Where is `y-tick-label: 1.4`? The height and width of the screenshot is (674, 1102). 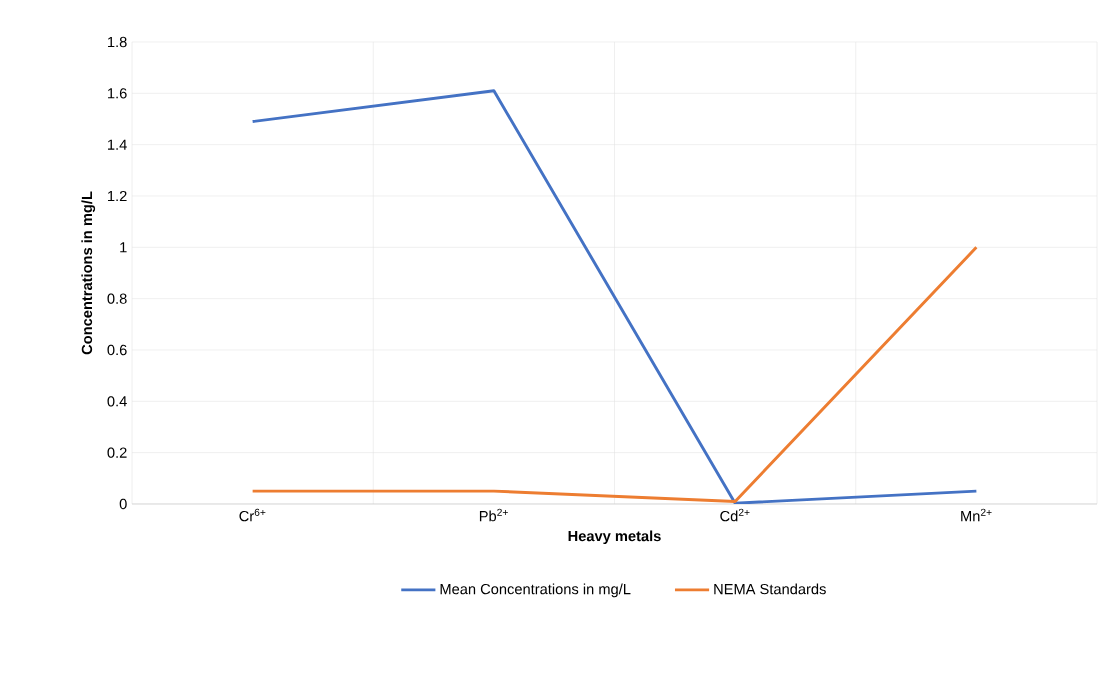 y-tick-label: 1.4 is located at coordinates (117, 144).